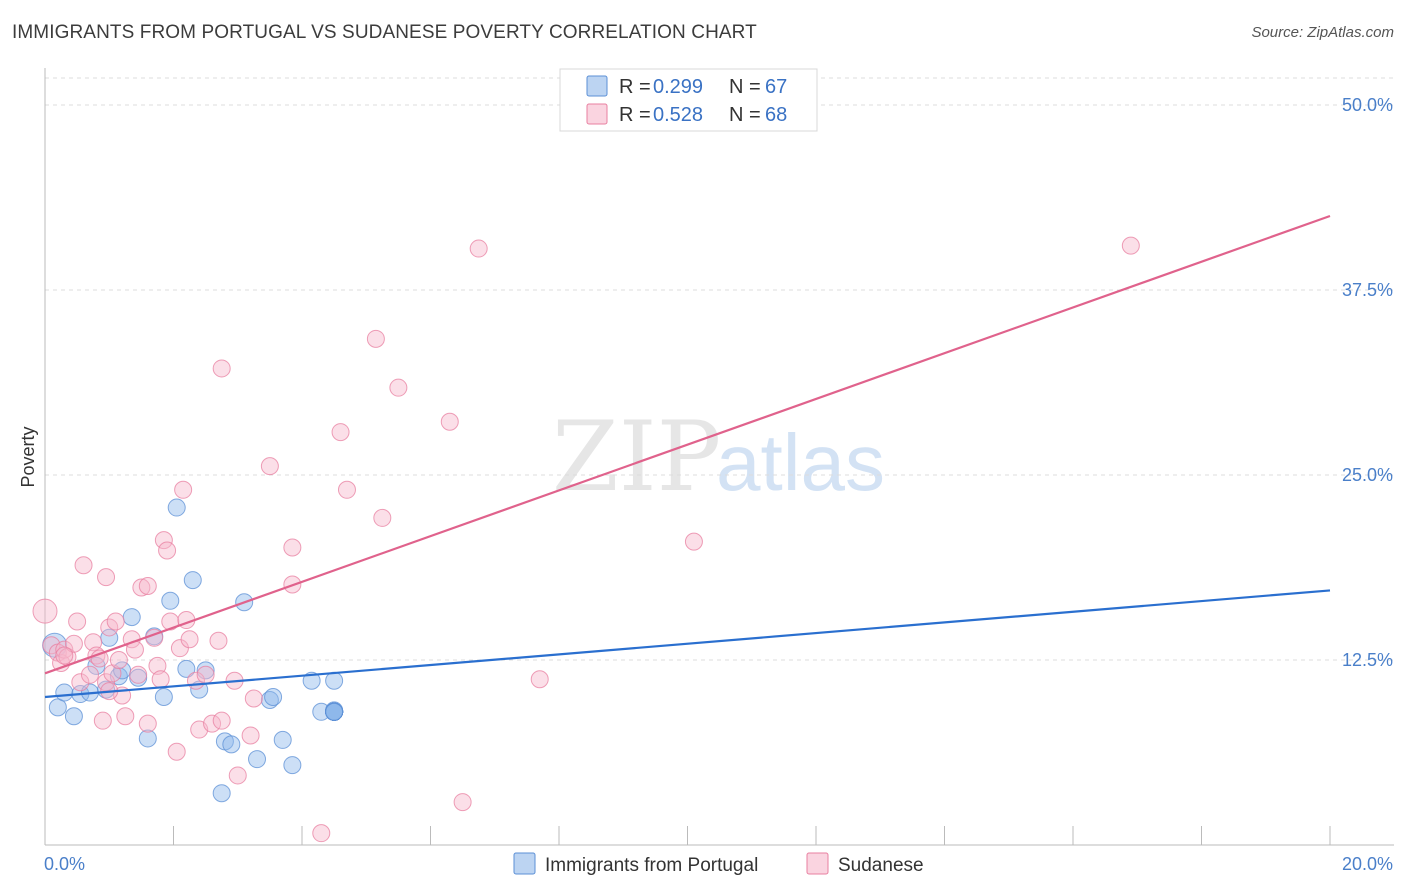 This screenshot has width=1406, height=892. Describe the element at coordinates (776, 115) in the screenshot. I see `legend-n-value-sudanese: 68` at that location.